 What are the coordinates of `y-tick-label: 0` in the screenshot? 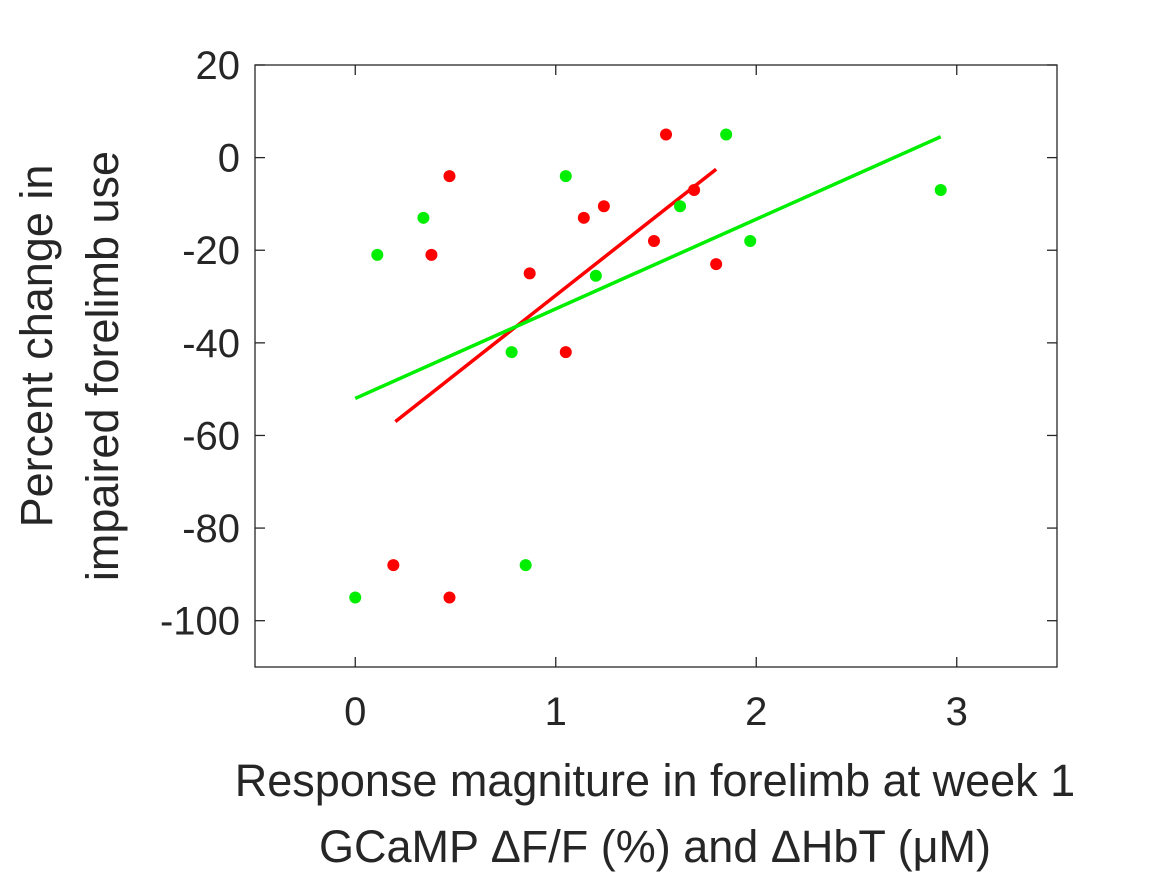 It's located at (229, 159).